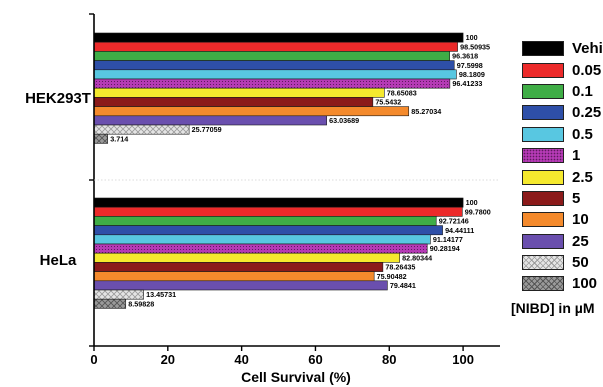  I want to click on legend-label-10: 10, so click(580, 220).